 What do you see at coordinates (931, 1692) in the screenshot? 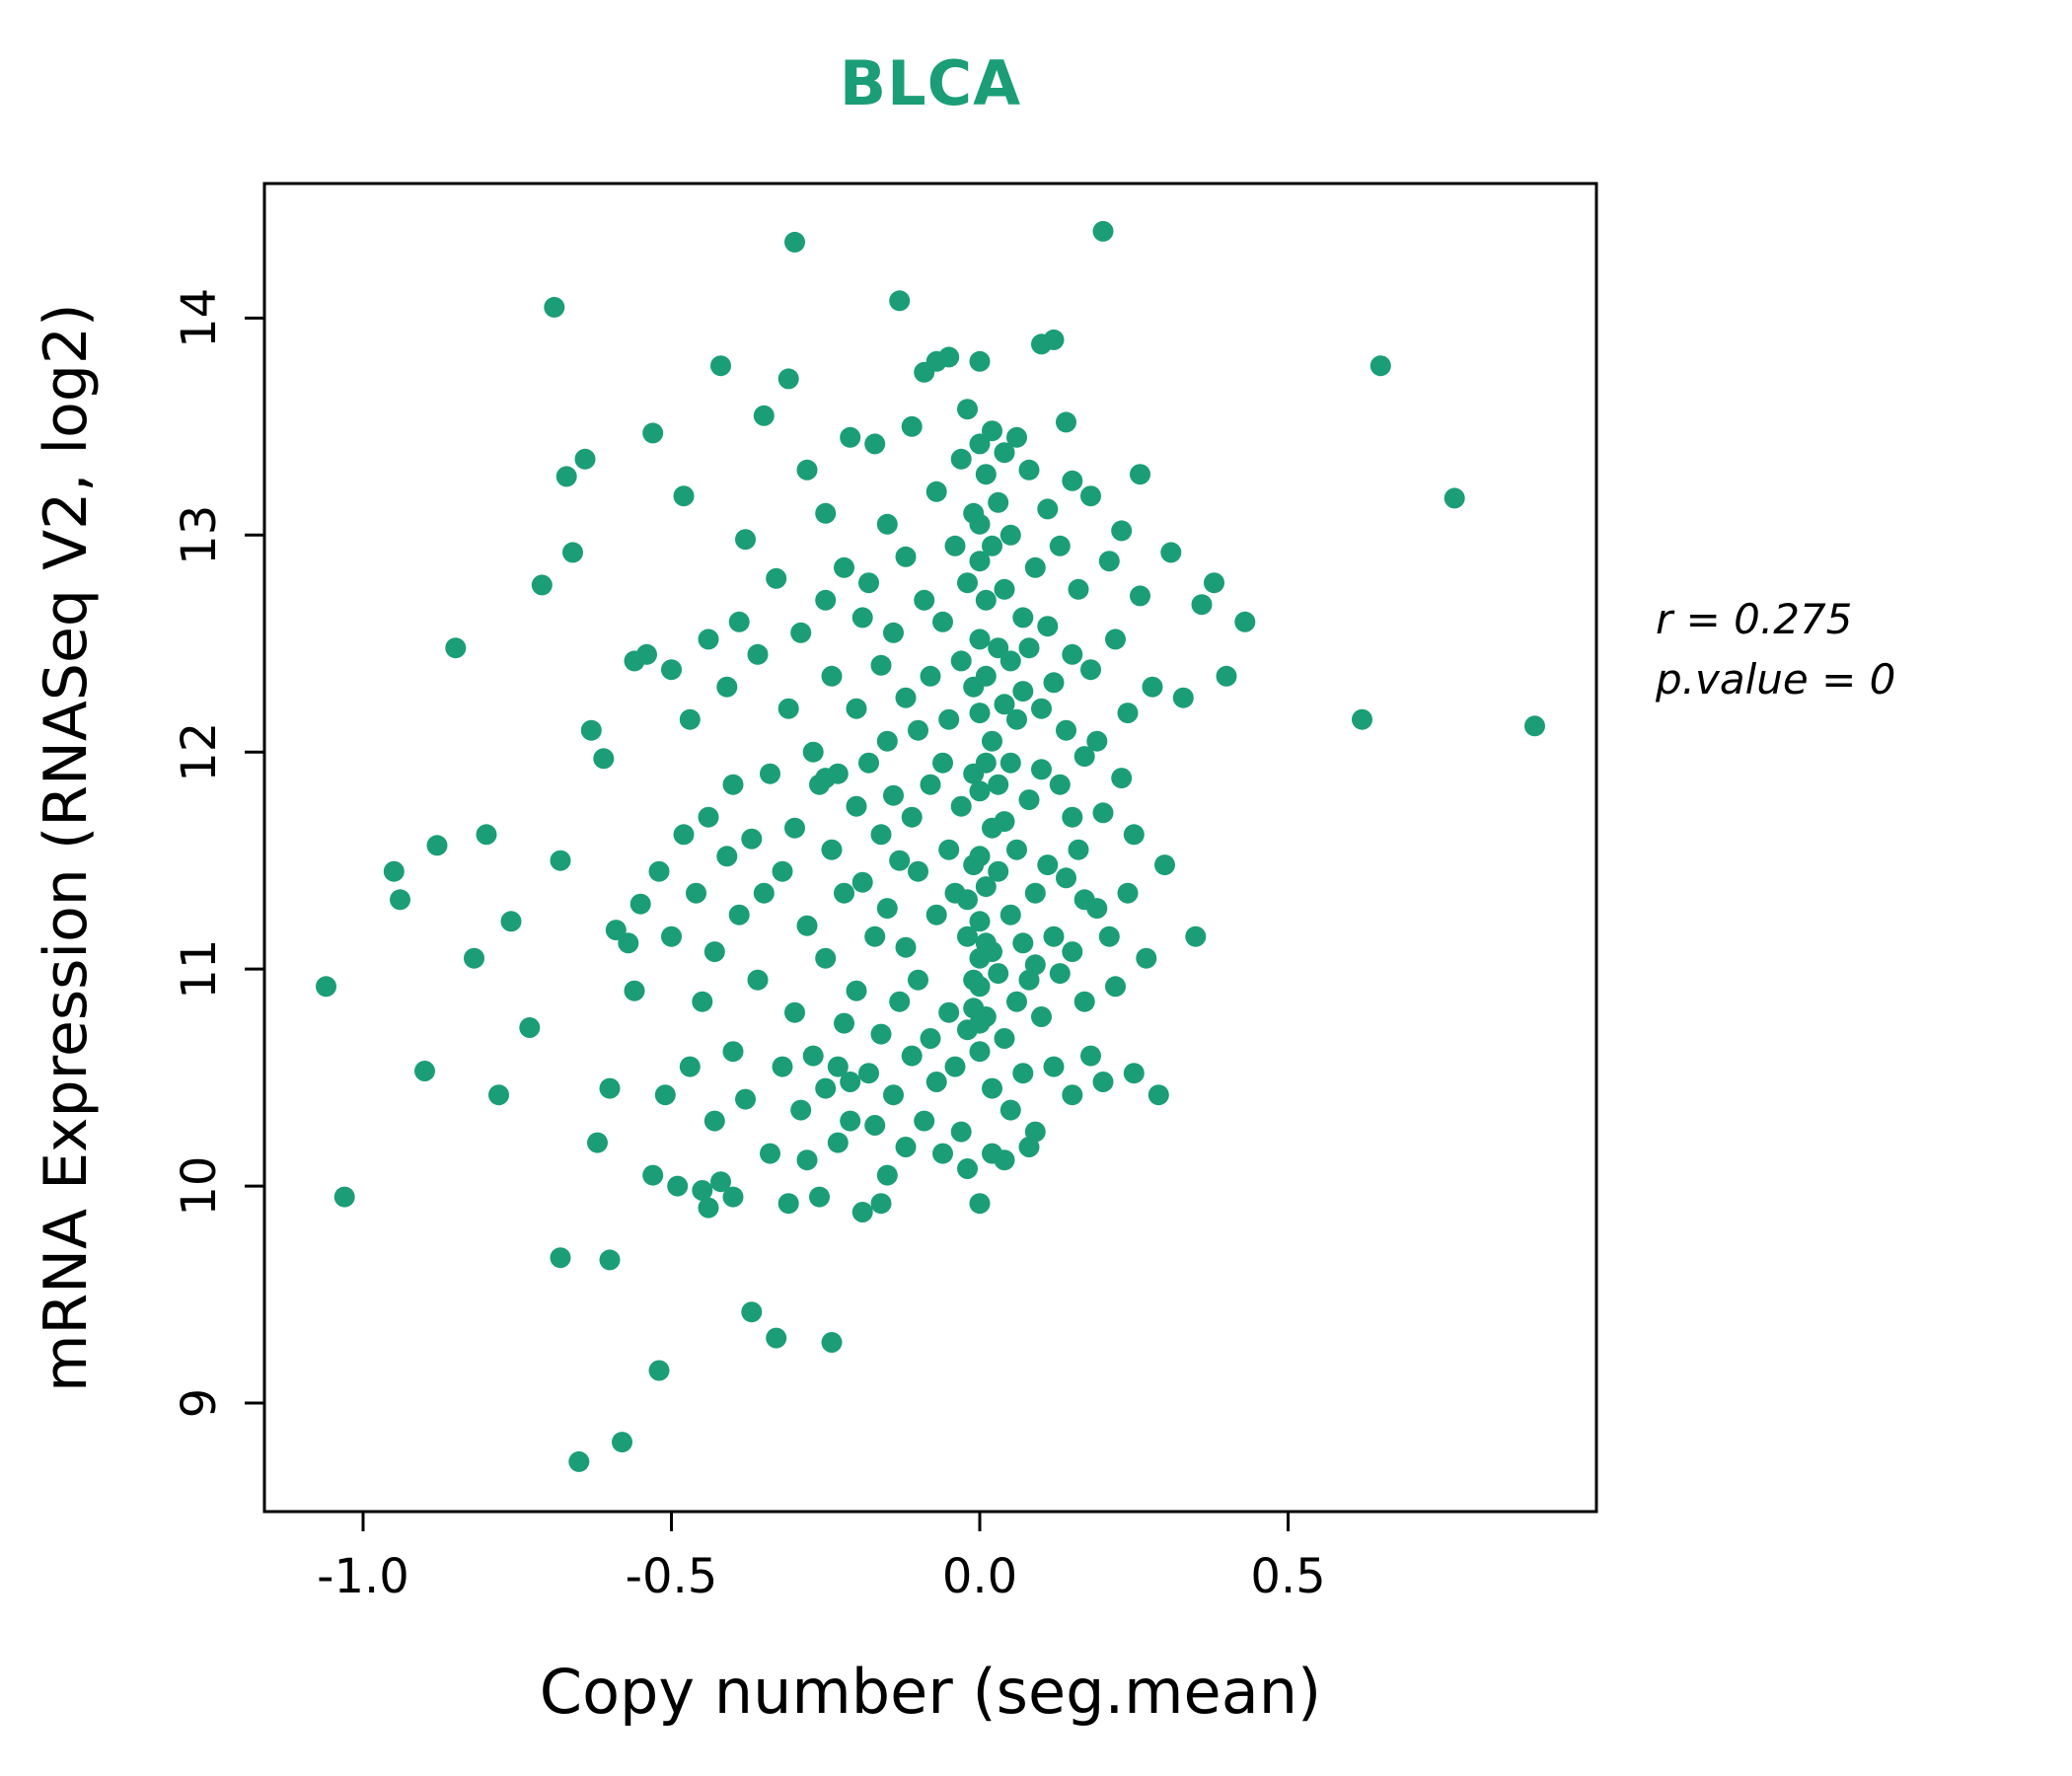
I see `x-axis-label: Copy number (seg.mean)` at bounding box center [931, 1692].